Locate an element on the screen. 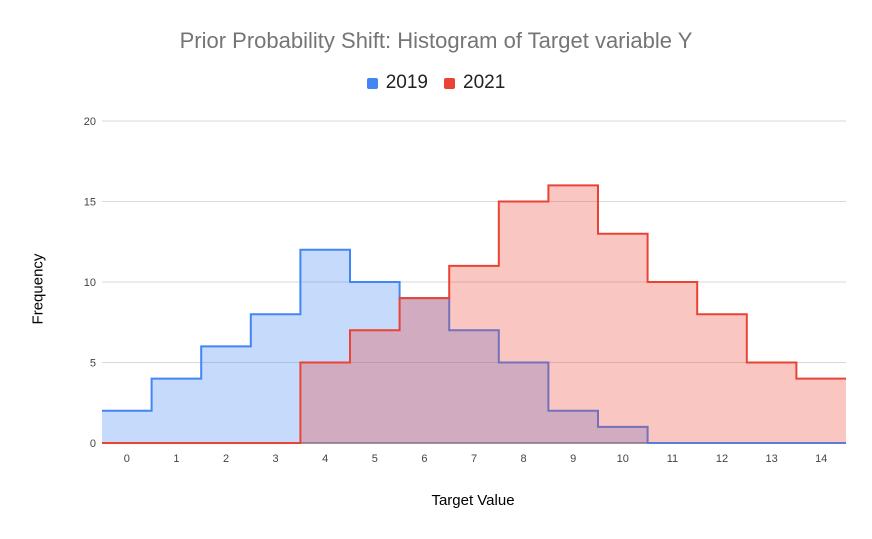 This screenshot has width=872, height=539. x-tick-label: 9 is located at coordinates (573, 459).